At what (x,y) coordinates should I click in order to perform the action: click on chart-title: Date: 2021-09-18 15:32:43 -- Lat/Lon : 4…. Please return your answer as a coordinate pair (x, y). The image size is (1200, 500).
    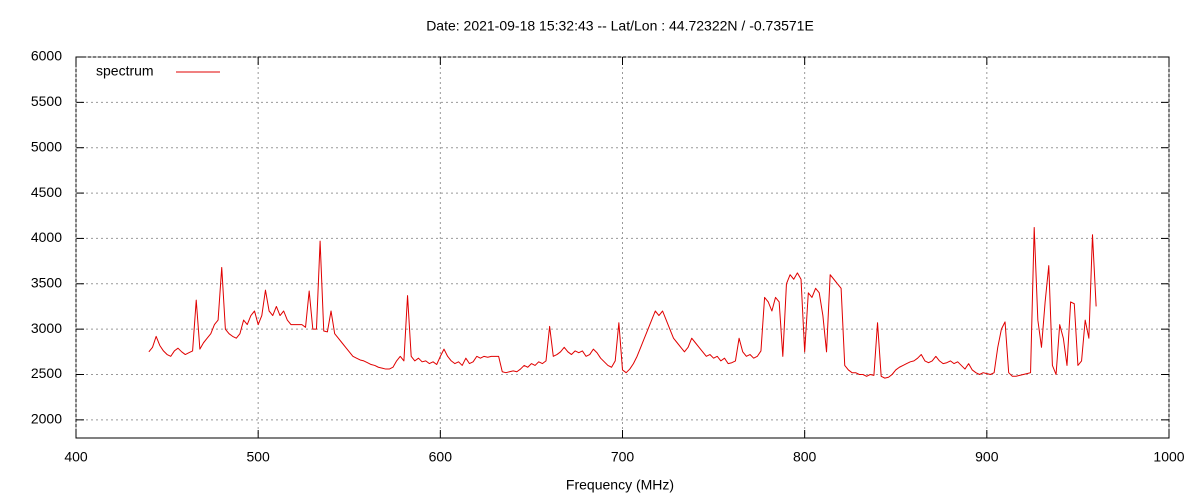
    Looking at the image, I should click on (620, 26).